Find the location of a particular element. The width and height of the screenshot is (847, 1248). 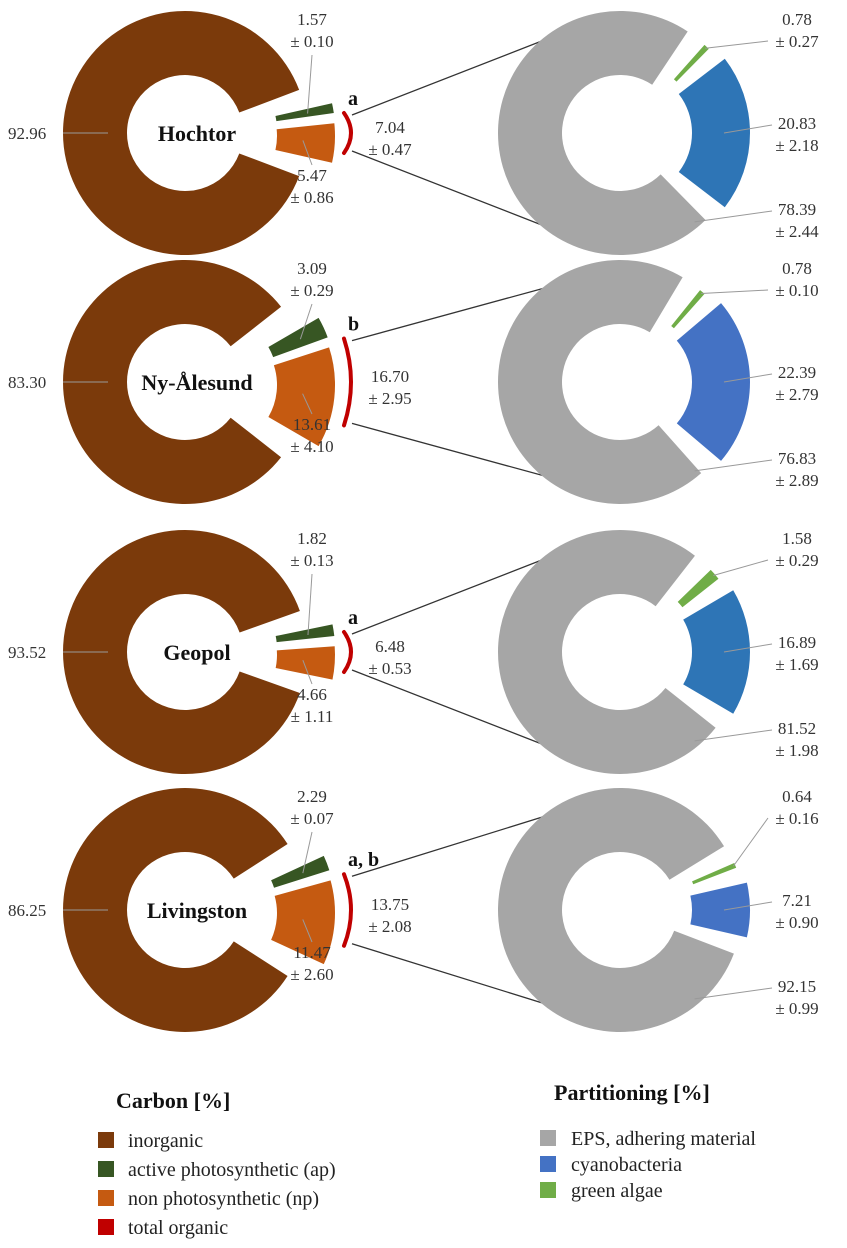

inorganic-value-label: 86.25 is located at coordinates (27, 910).